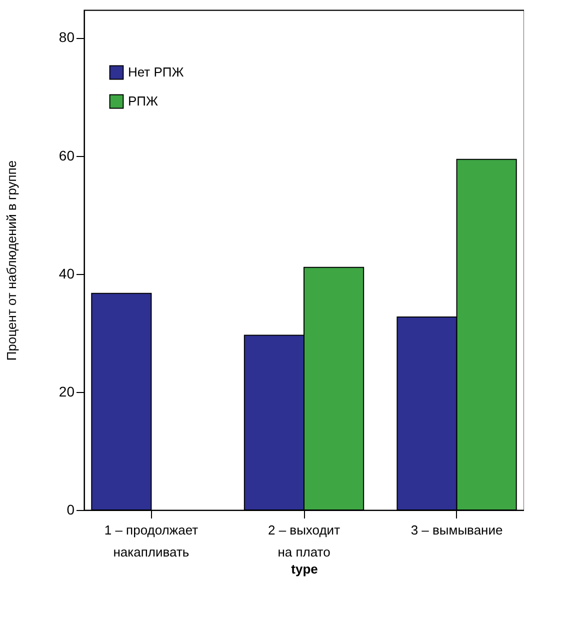 The height and width of the screenshot is (629, 586). Describe the element at coordinates (156, 72) in the screenshot. I see `legend-label: Нет РПЖ` at that location.